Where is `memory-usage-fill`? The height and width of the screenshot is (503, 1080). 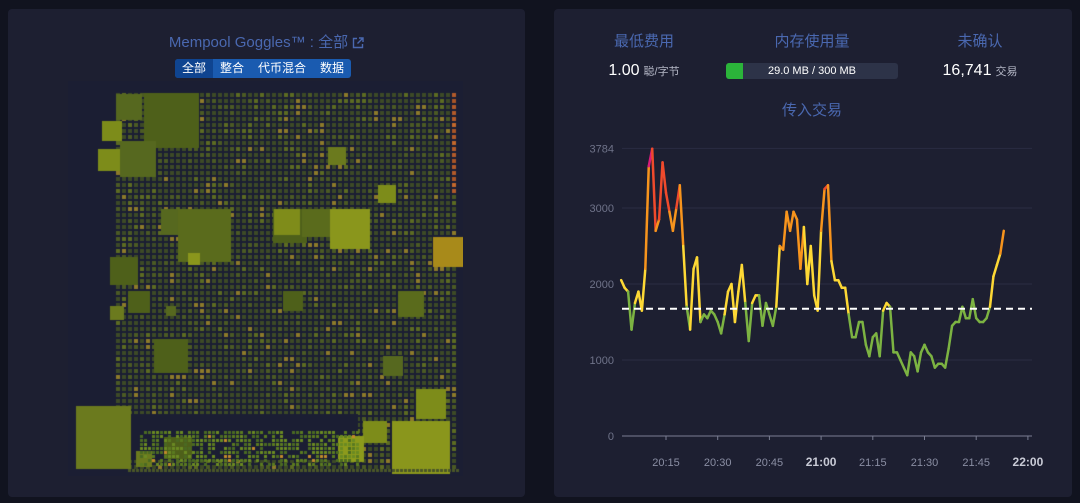 memory-usage-fill is located at coordinates (734, 71).